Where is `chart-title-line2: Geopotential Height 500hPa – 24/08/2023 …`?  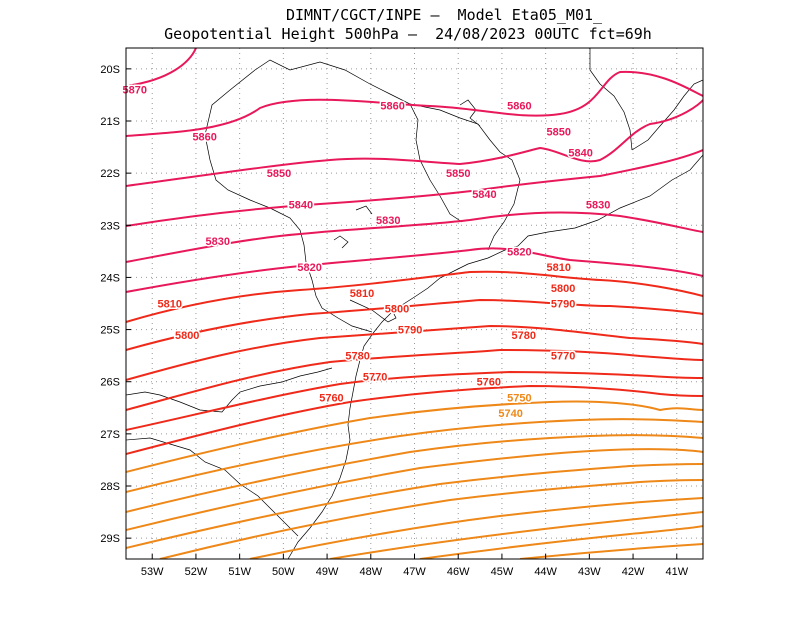
chart-title-line2: Geopotential Height 500hPa – 24/08/2023 … is located at coordinates (408, 34).